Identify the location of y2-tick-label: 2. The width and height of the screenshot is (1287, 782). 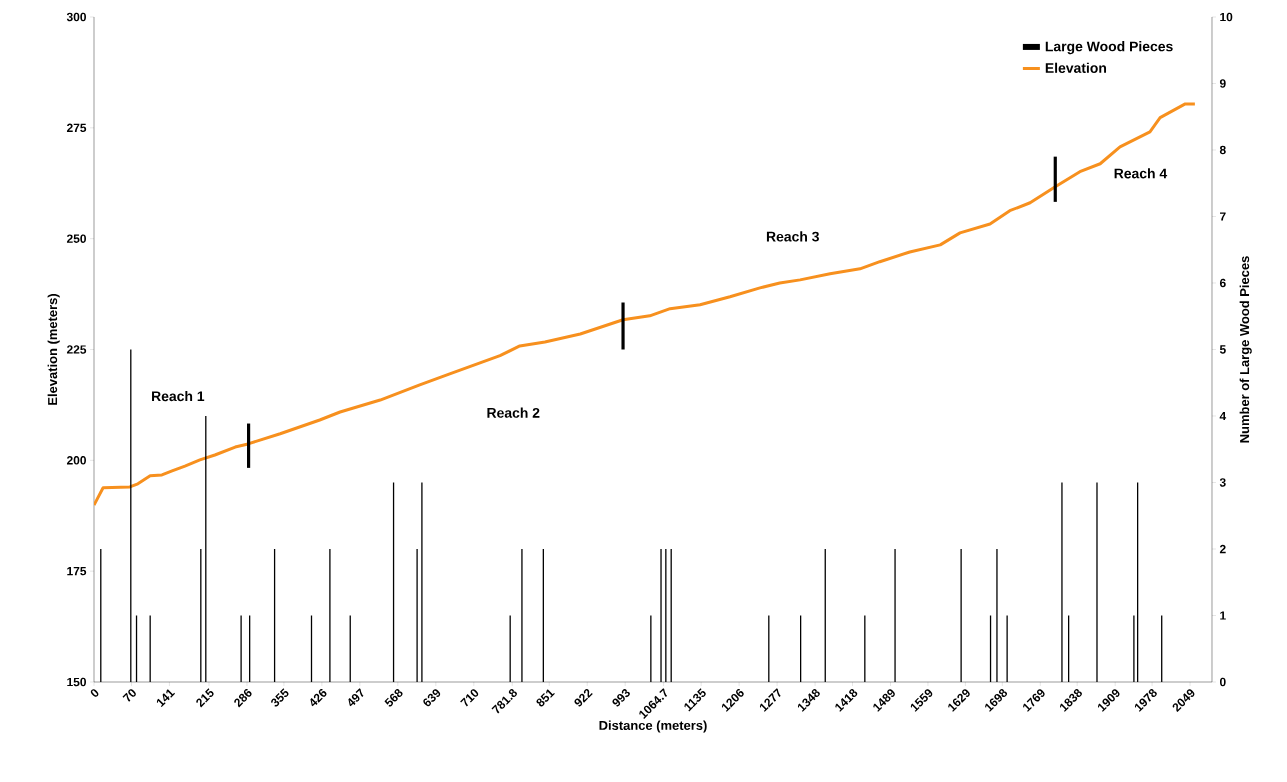
(1222, 549).